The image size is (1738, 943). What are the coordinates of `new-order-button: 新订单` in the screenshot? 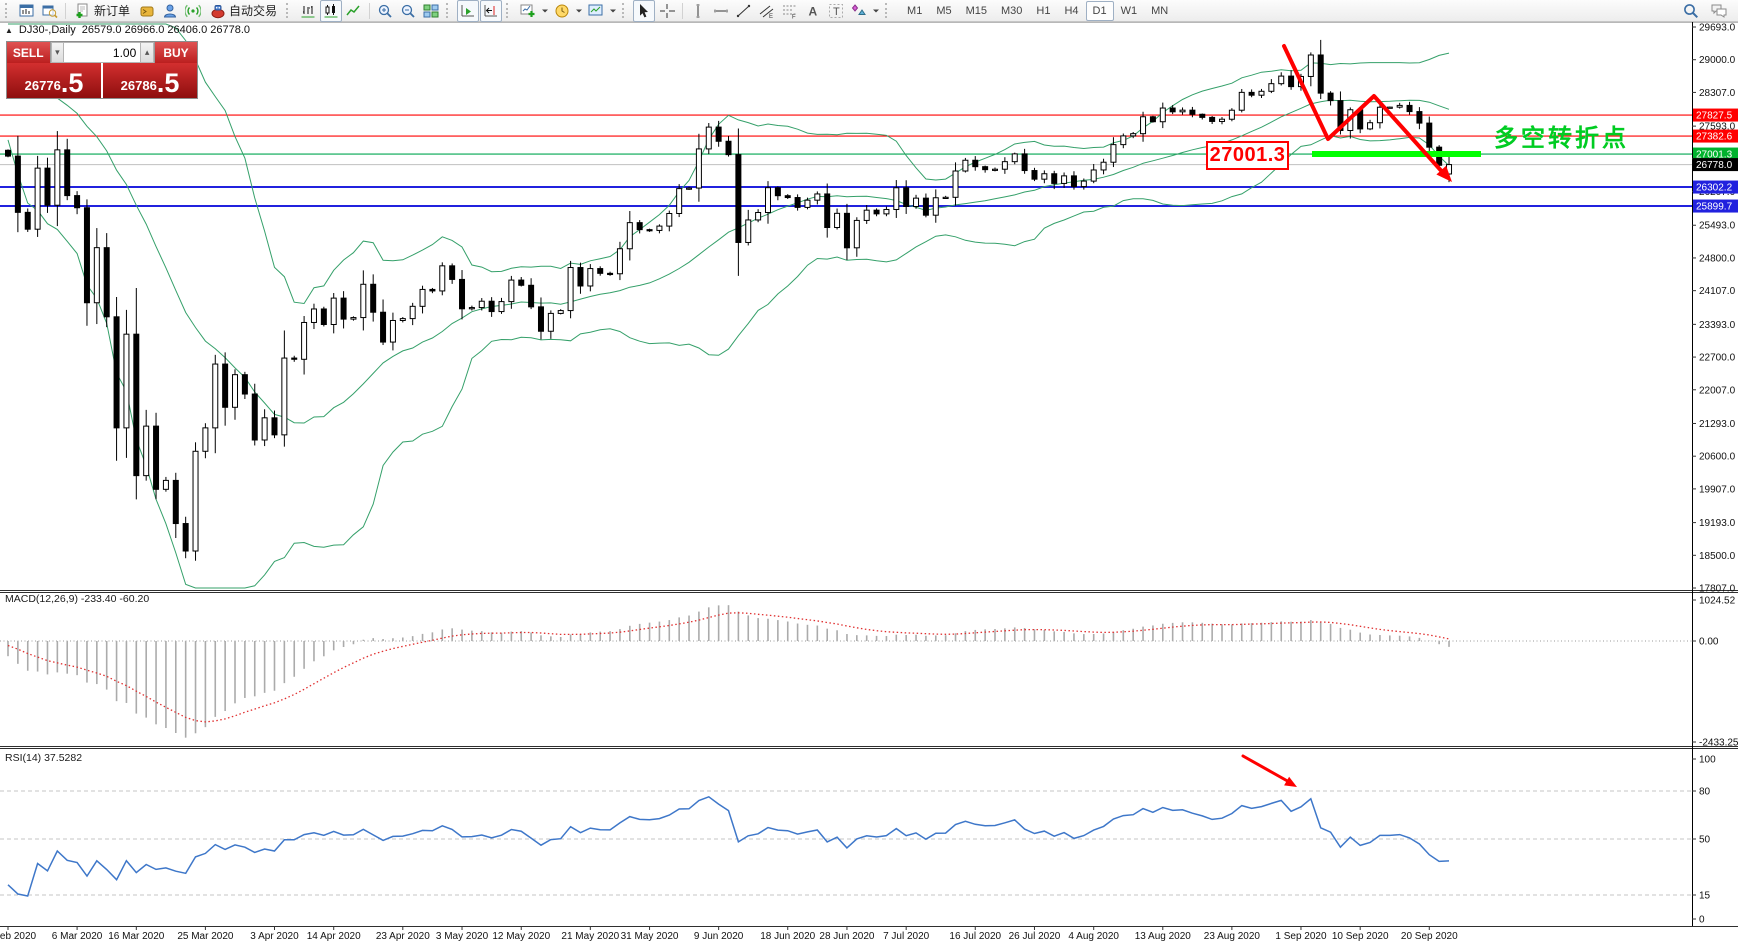 It's located at (102, 11).